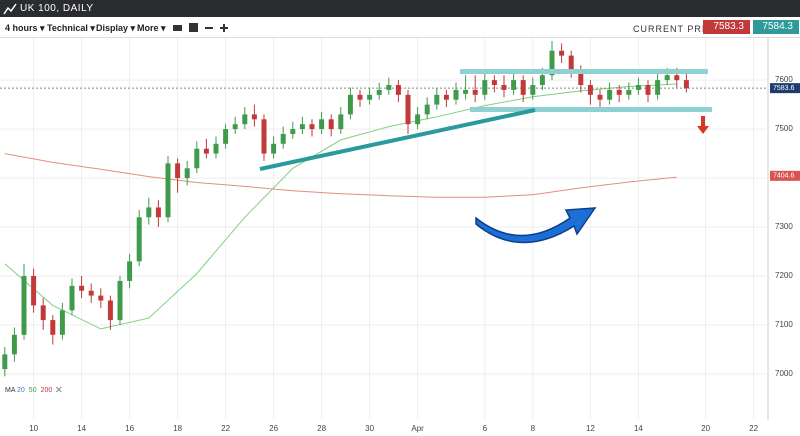 This screenshot has height=436, width=800. I want to click on title-bar: UK 100, DAILY, so click(400, 8).